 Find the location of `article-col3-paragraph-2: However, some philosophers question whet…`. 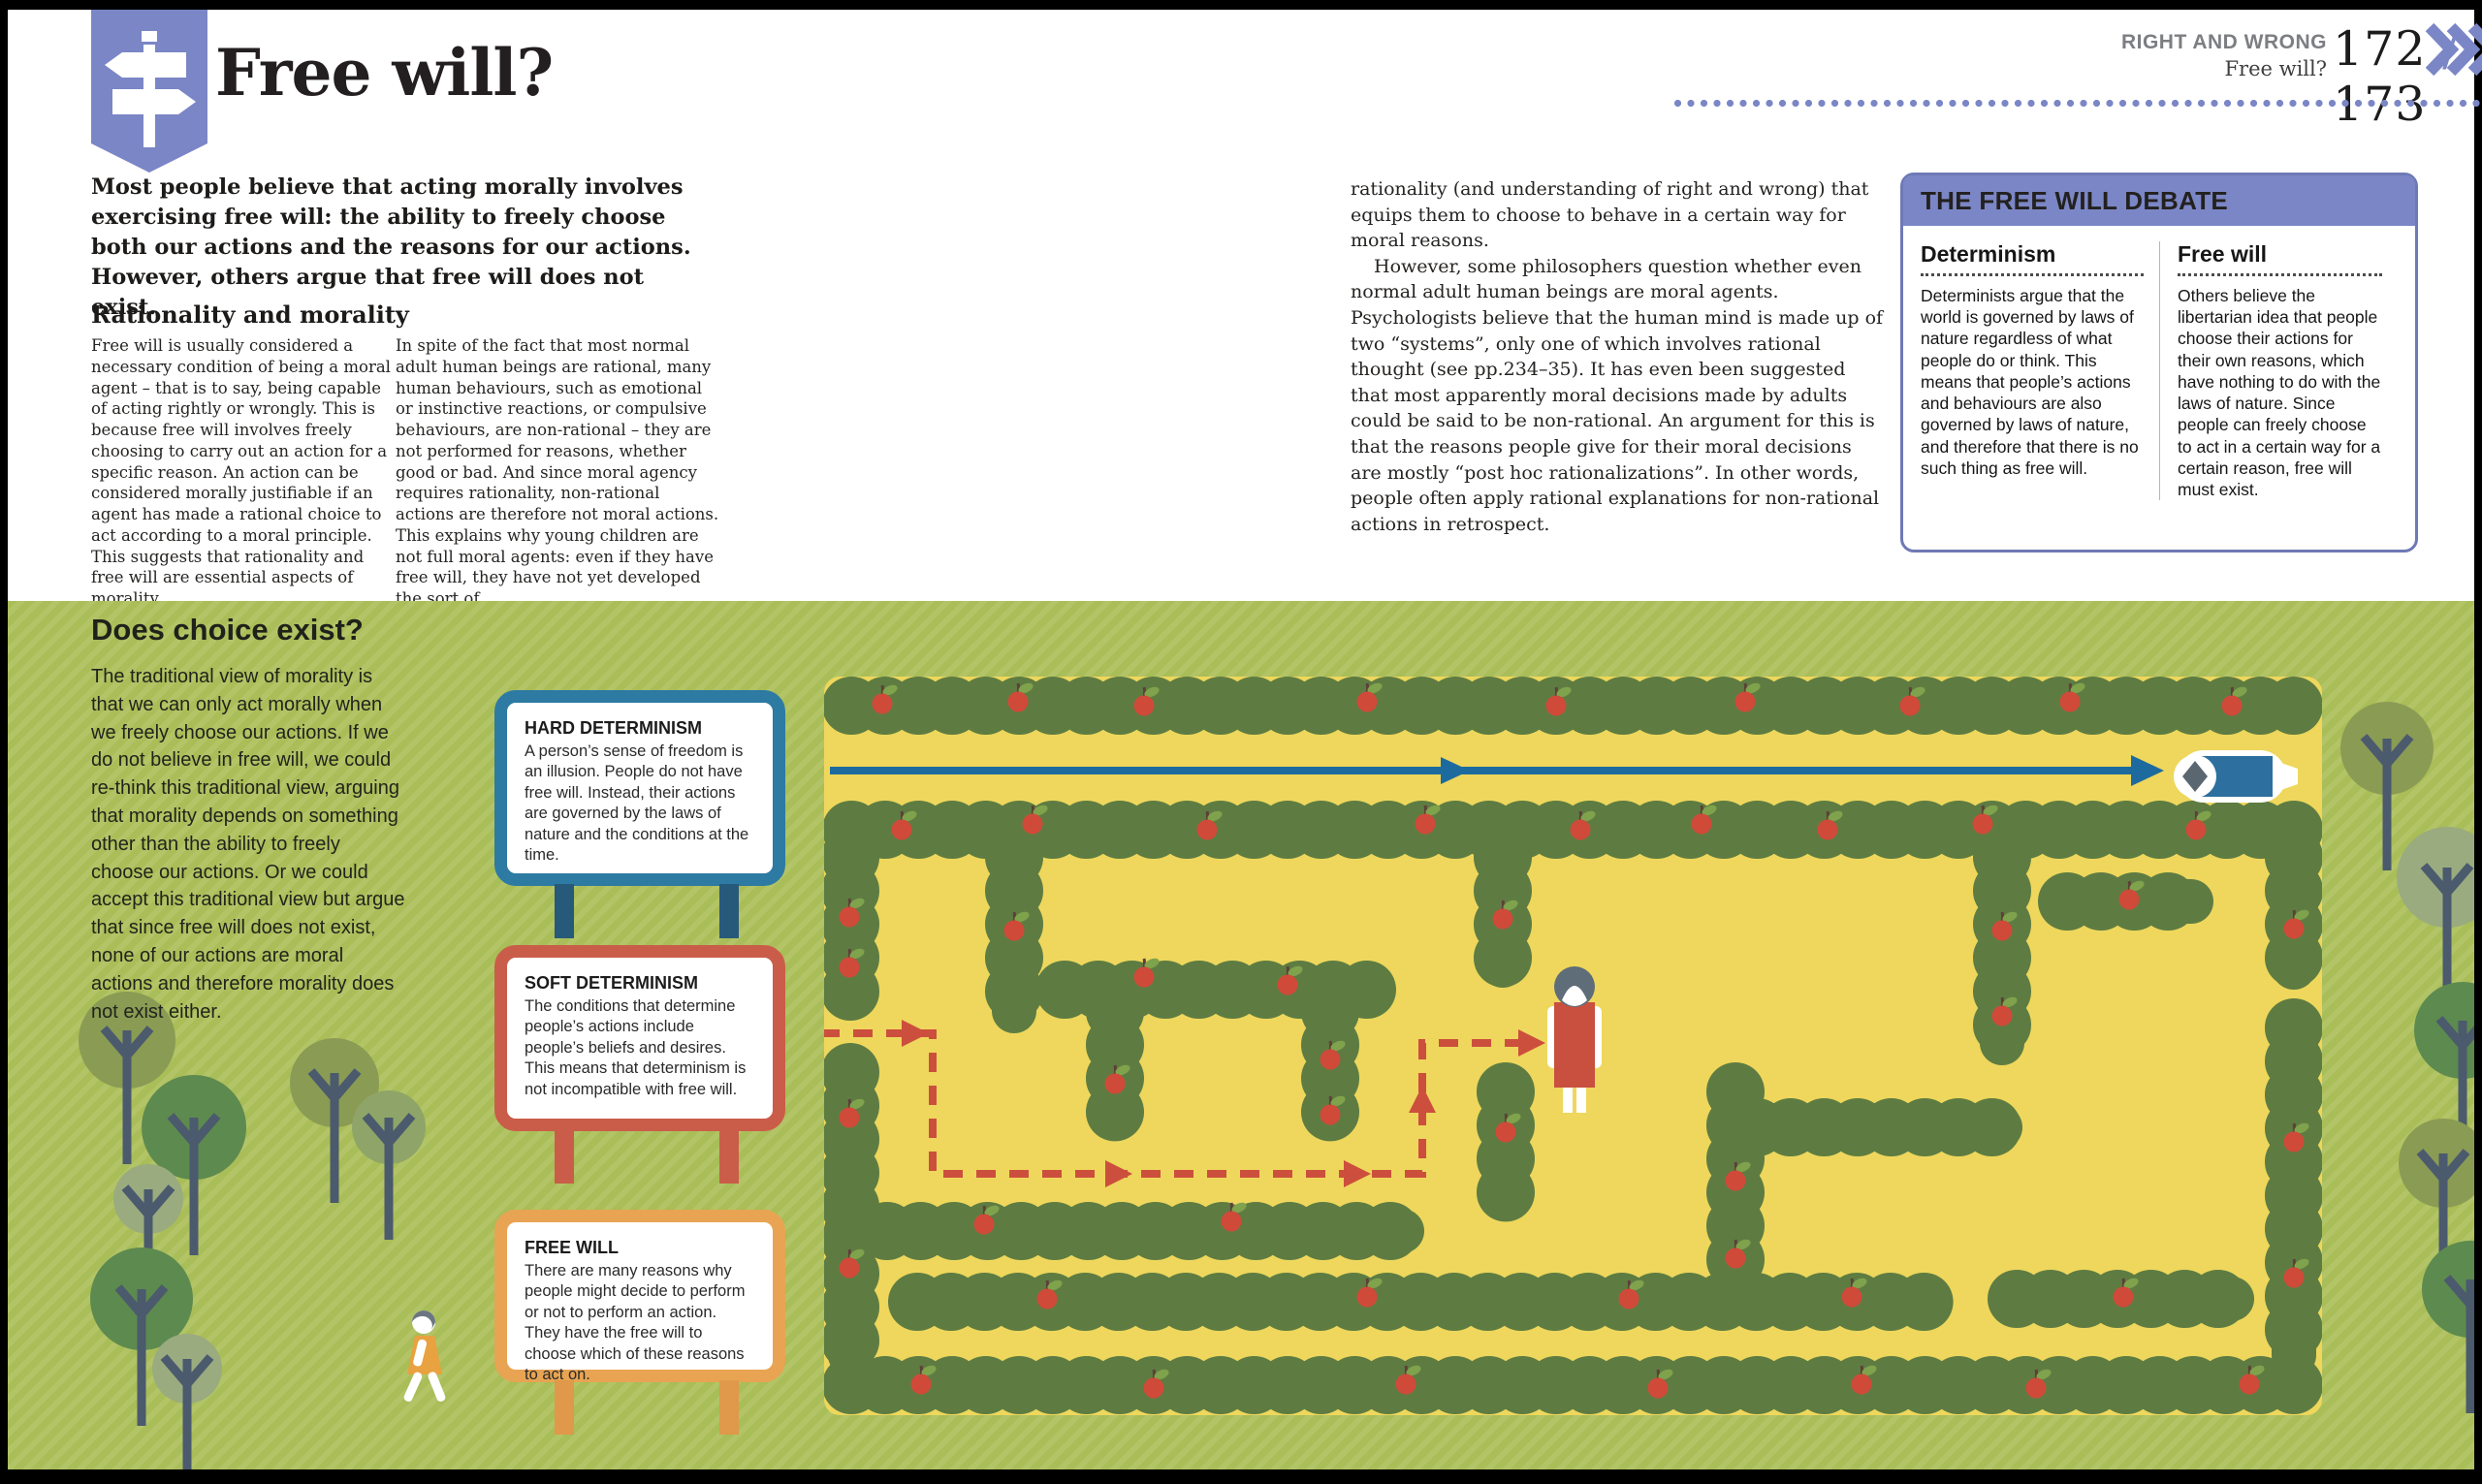

article-col3-paragraph-2: However, some philosophers question whet… is located at coordinates (1617, 395).